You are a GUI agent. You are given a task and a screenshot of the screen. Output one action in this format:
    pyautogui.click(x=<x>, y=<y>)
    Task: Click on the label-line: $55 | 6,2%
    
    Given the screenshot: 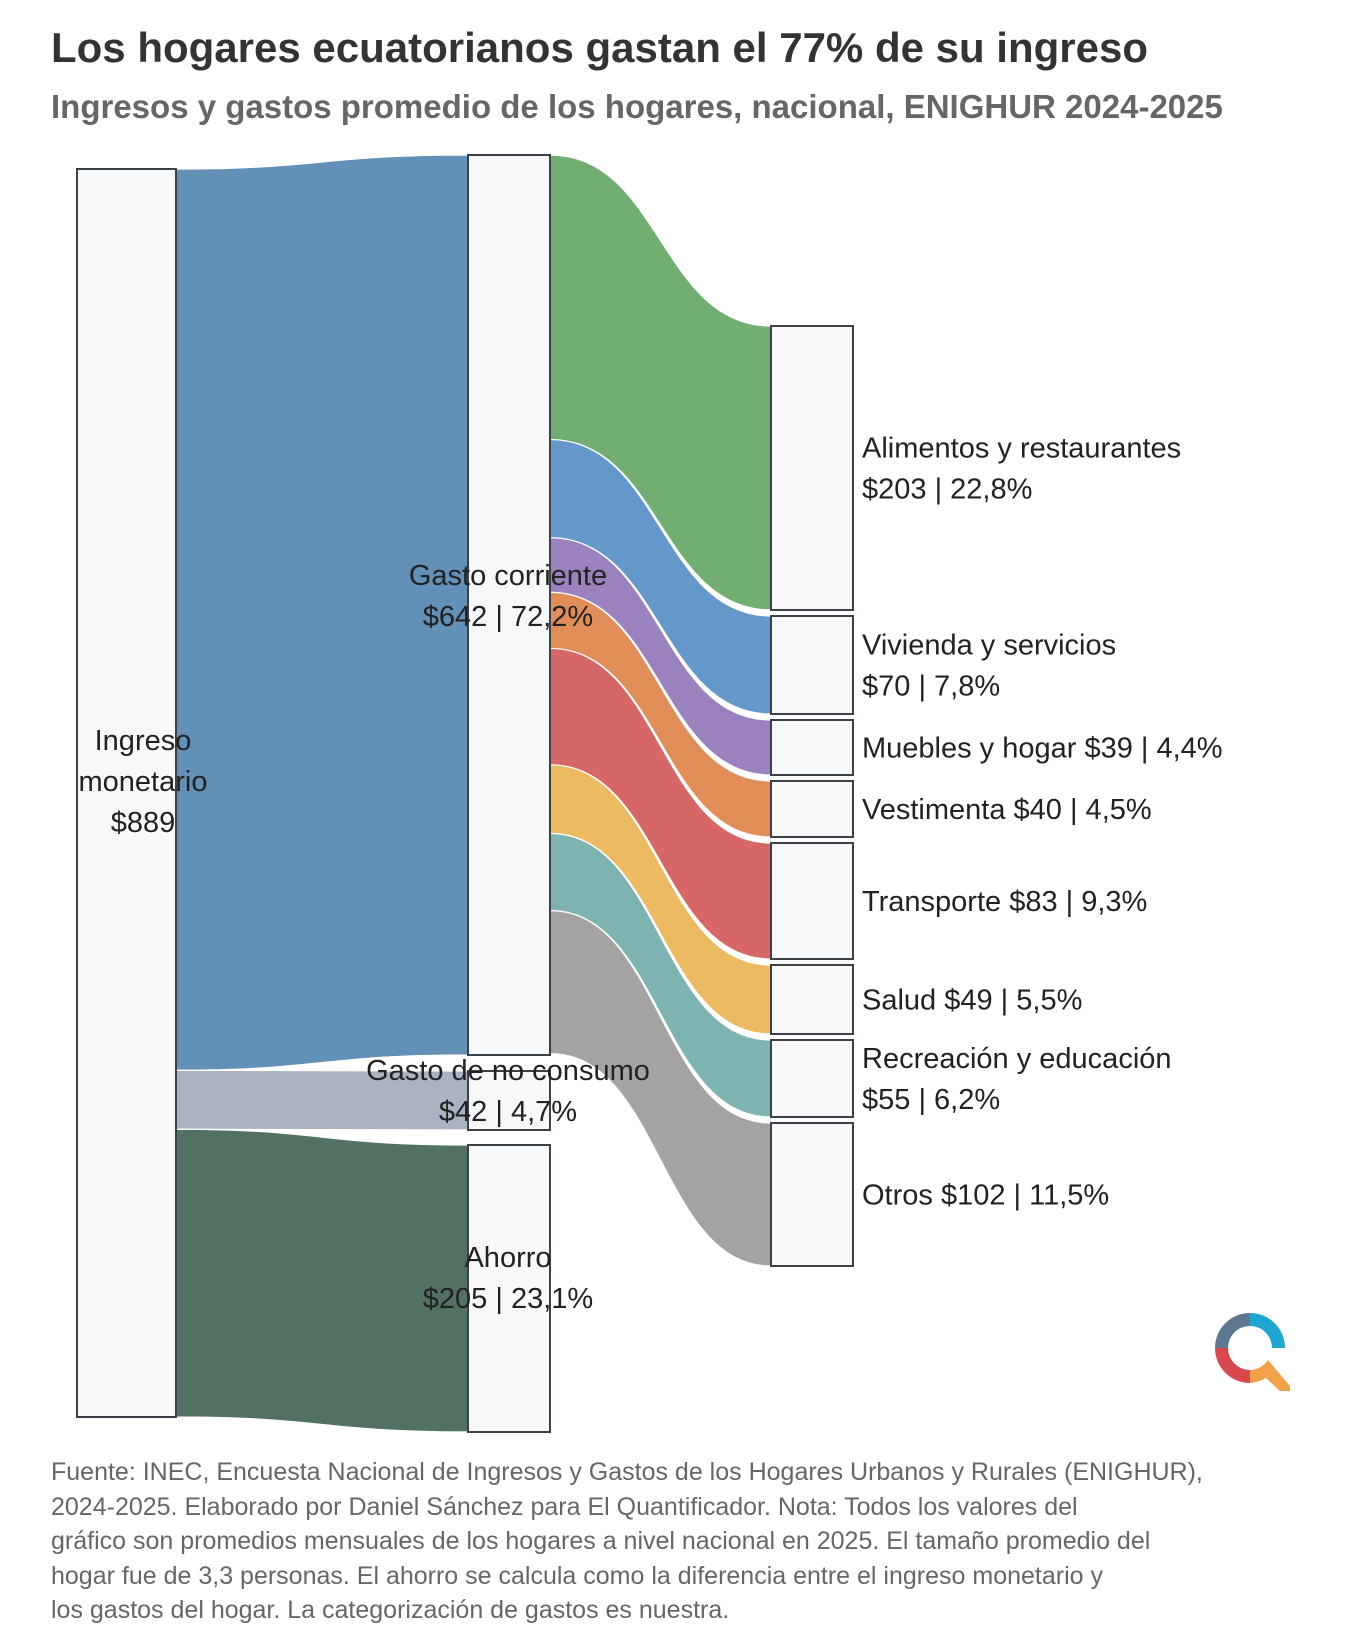 What is the action you would take?
    pyautogui.click(x=931, y=1100)
    